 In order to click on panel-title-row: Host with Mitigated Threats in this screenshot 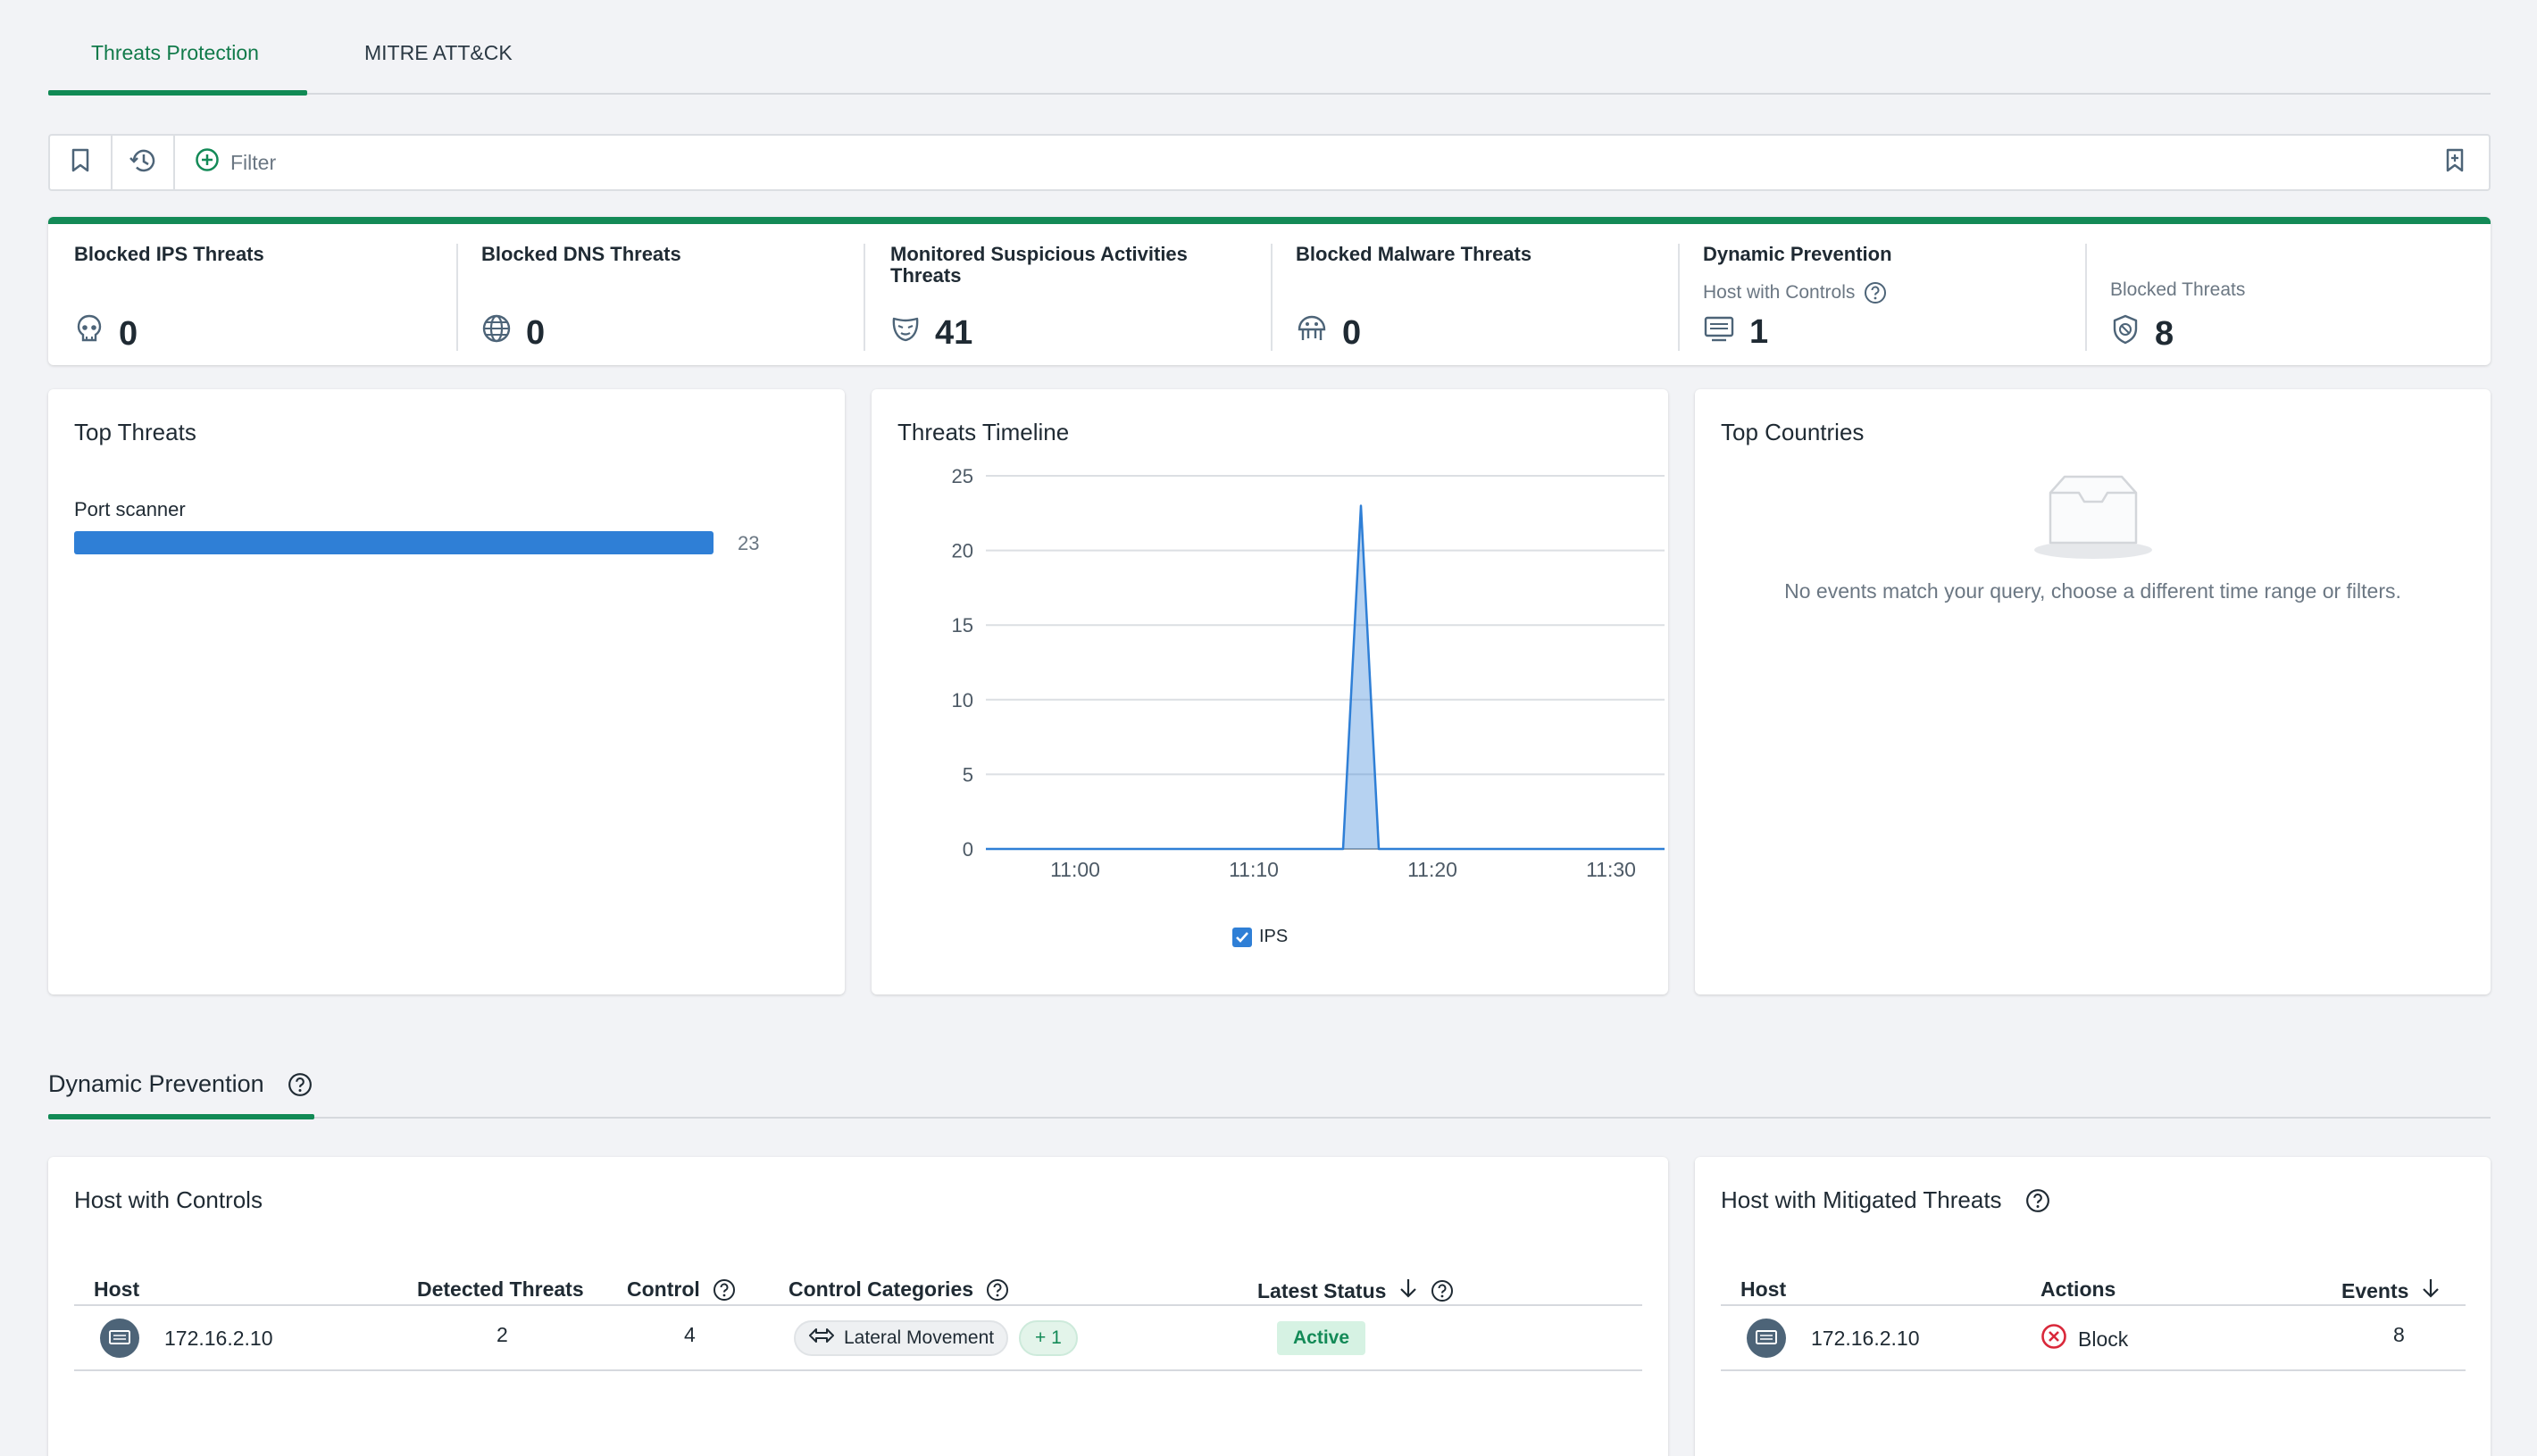, I will do `click(1886, 1200)`.